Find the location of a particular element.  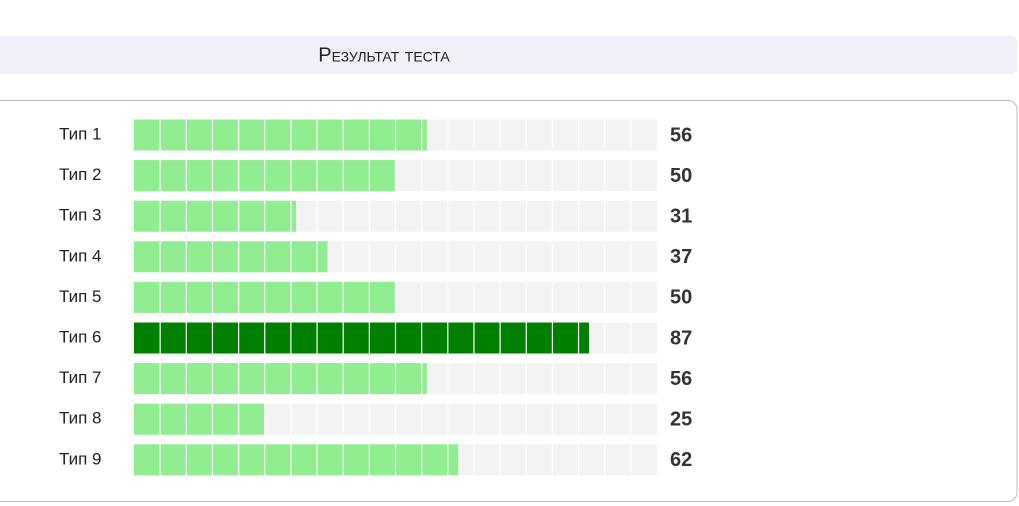

value-label: 37 is located at coordinates (681, 257).